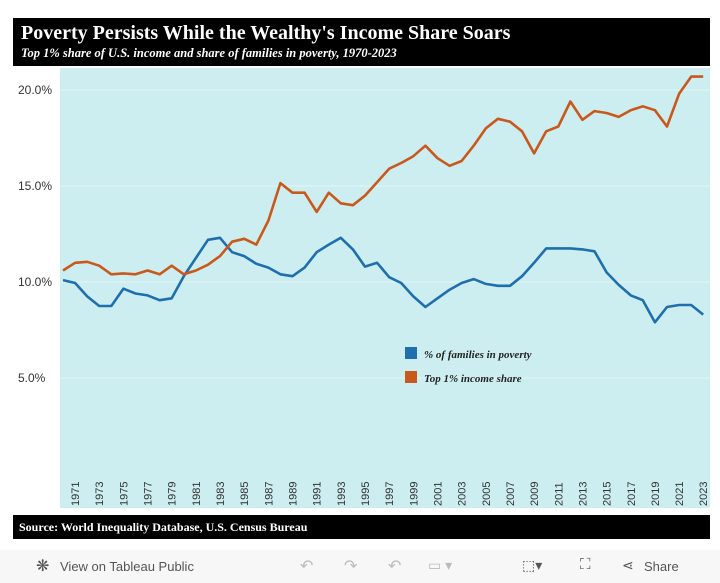 The image size is (720, 583). What do you see at coordinates (307, 566) in the screenshot?
I see `undo-icon: ↶` at bounding box center [307, 566].